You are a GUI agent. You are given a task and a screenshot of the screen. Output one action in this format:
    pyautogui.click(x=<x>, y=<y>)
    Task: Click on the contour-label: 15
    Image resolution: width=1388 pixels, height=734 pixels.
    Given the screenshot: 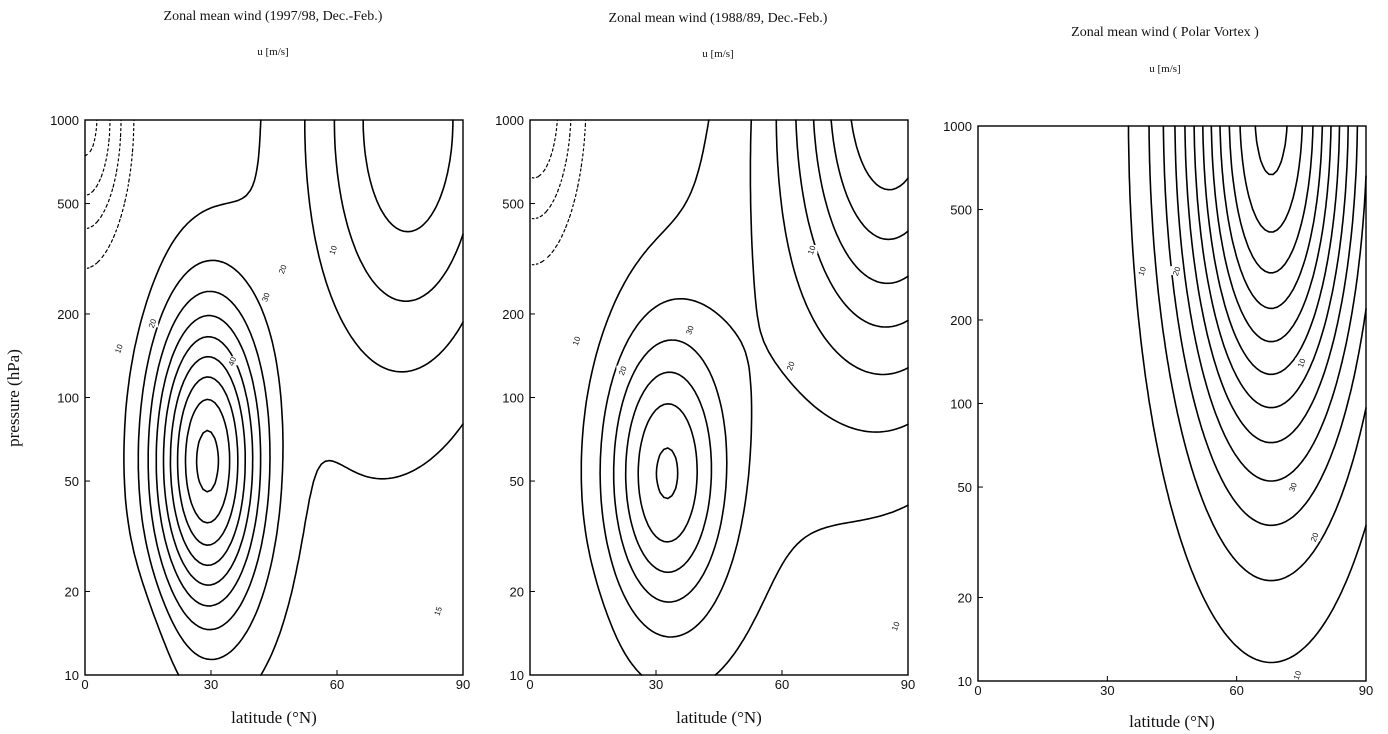 What is the action you would take?
    pyautogui.click(x=439, y=611)
    